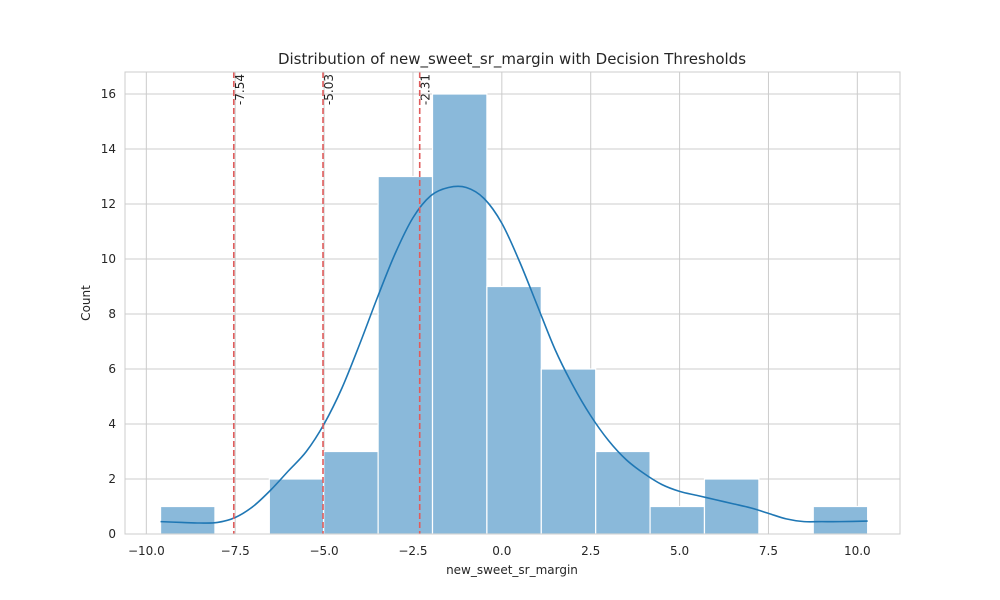  Describe the element at coordinates (412, 551) in the screenshot. I see `x-tick-label: −2.5` at that location.